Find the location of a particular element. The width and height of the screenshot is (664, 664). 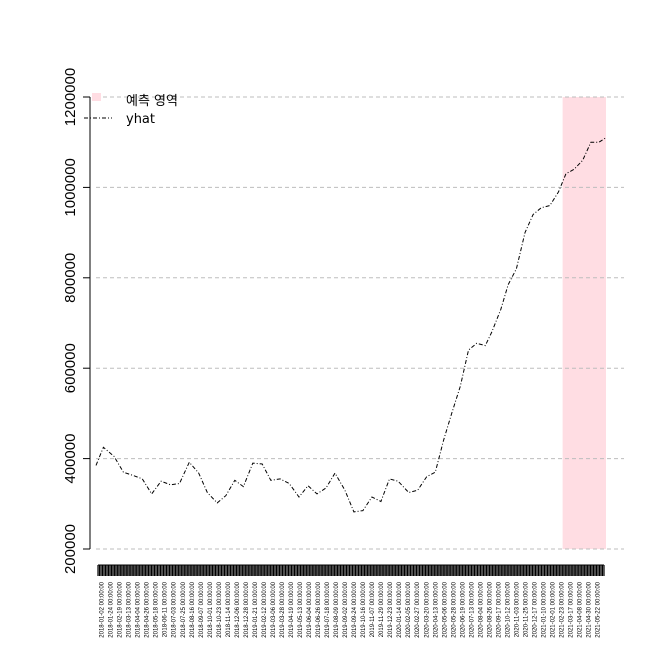

x-tick-label: 2018-08-16 00:00:00 is located at coordinates (193, 609).